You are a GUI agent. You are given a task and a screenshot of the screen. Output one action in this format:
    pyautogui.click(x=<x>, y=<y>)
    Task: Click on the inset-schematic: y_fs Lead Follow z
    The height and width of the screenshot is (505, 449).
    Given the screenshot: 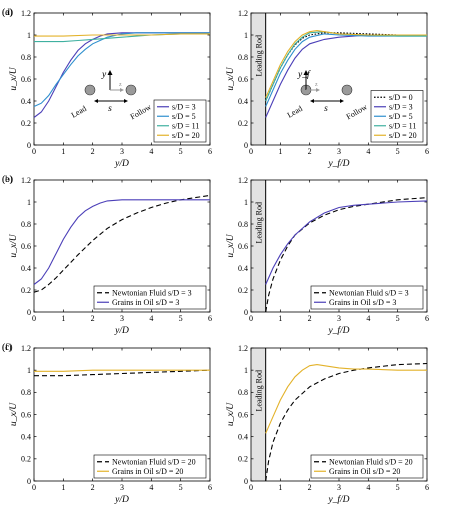 What is the action you would take?
    pyautogui.click(x=327, y=95)
    